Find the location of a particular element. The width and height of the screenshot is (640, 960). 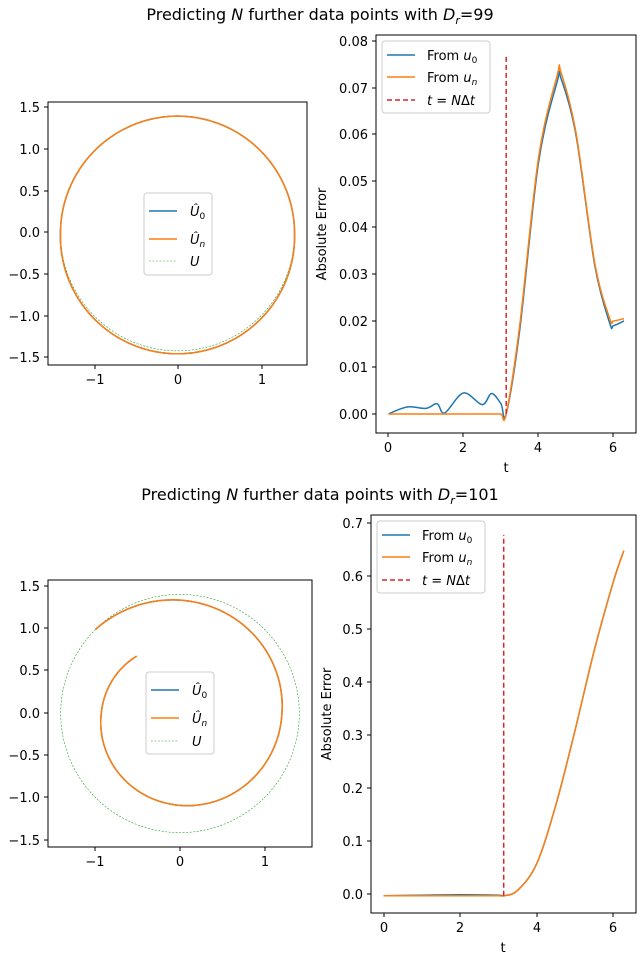

y-tick-label: 0.03 is located at coordinates (353, 275).